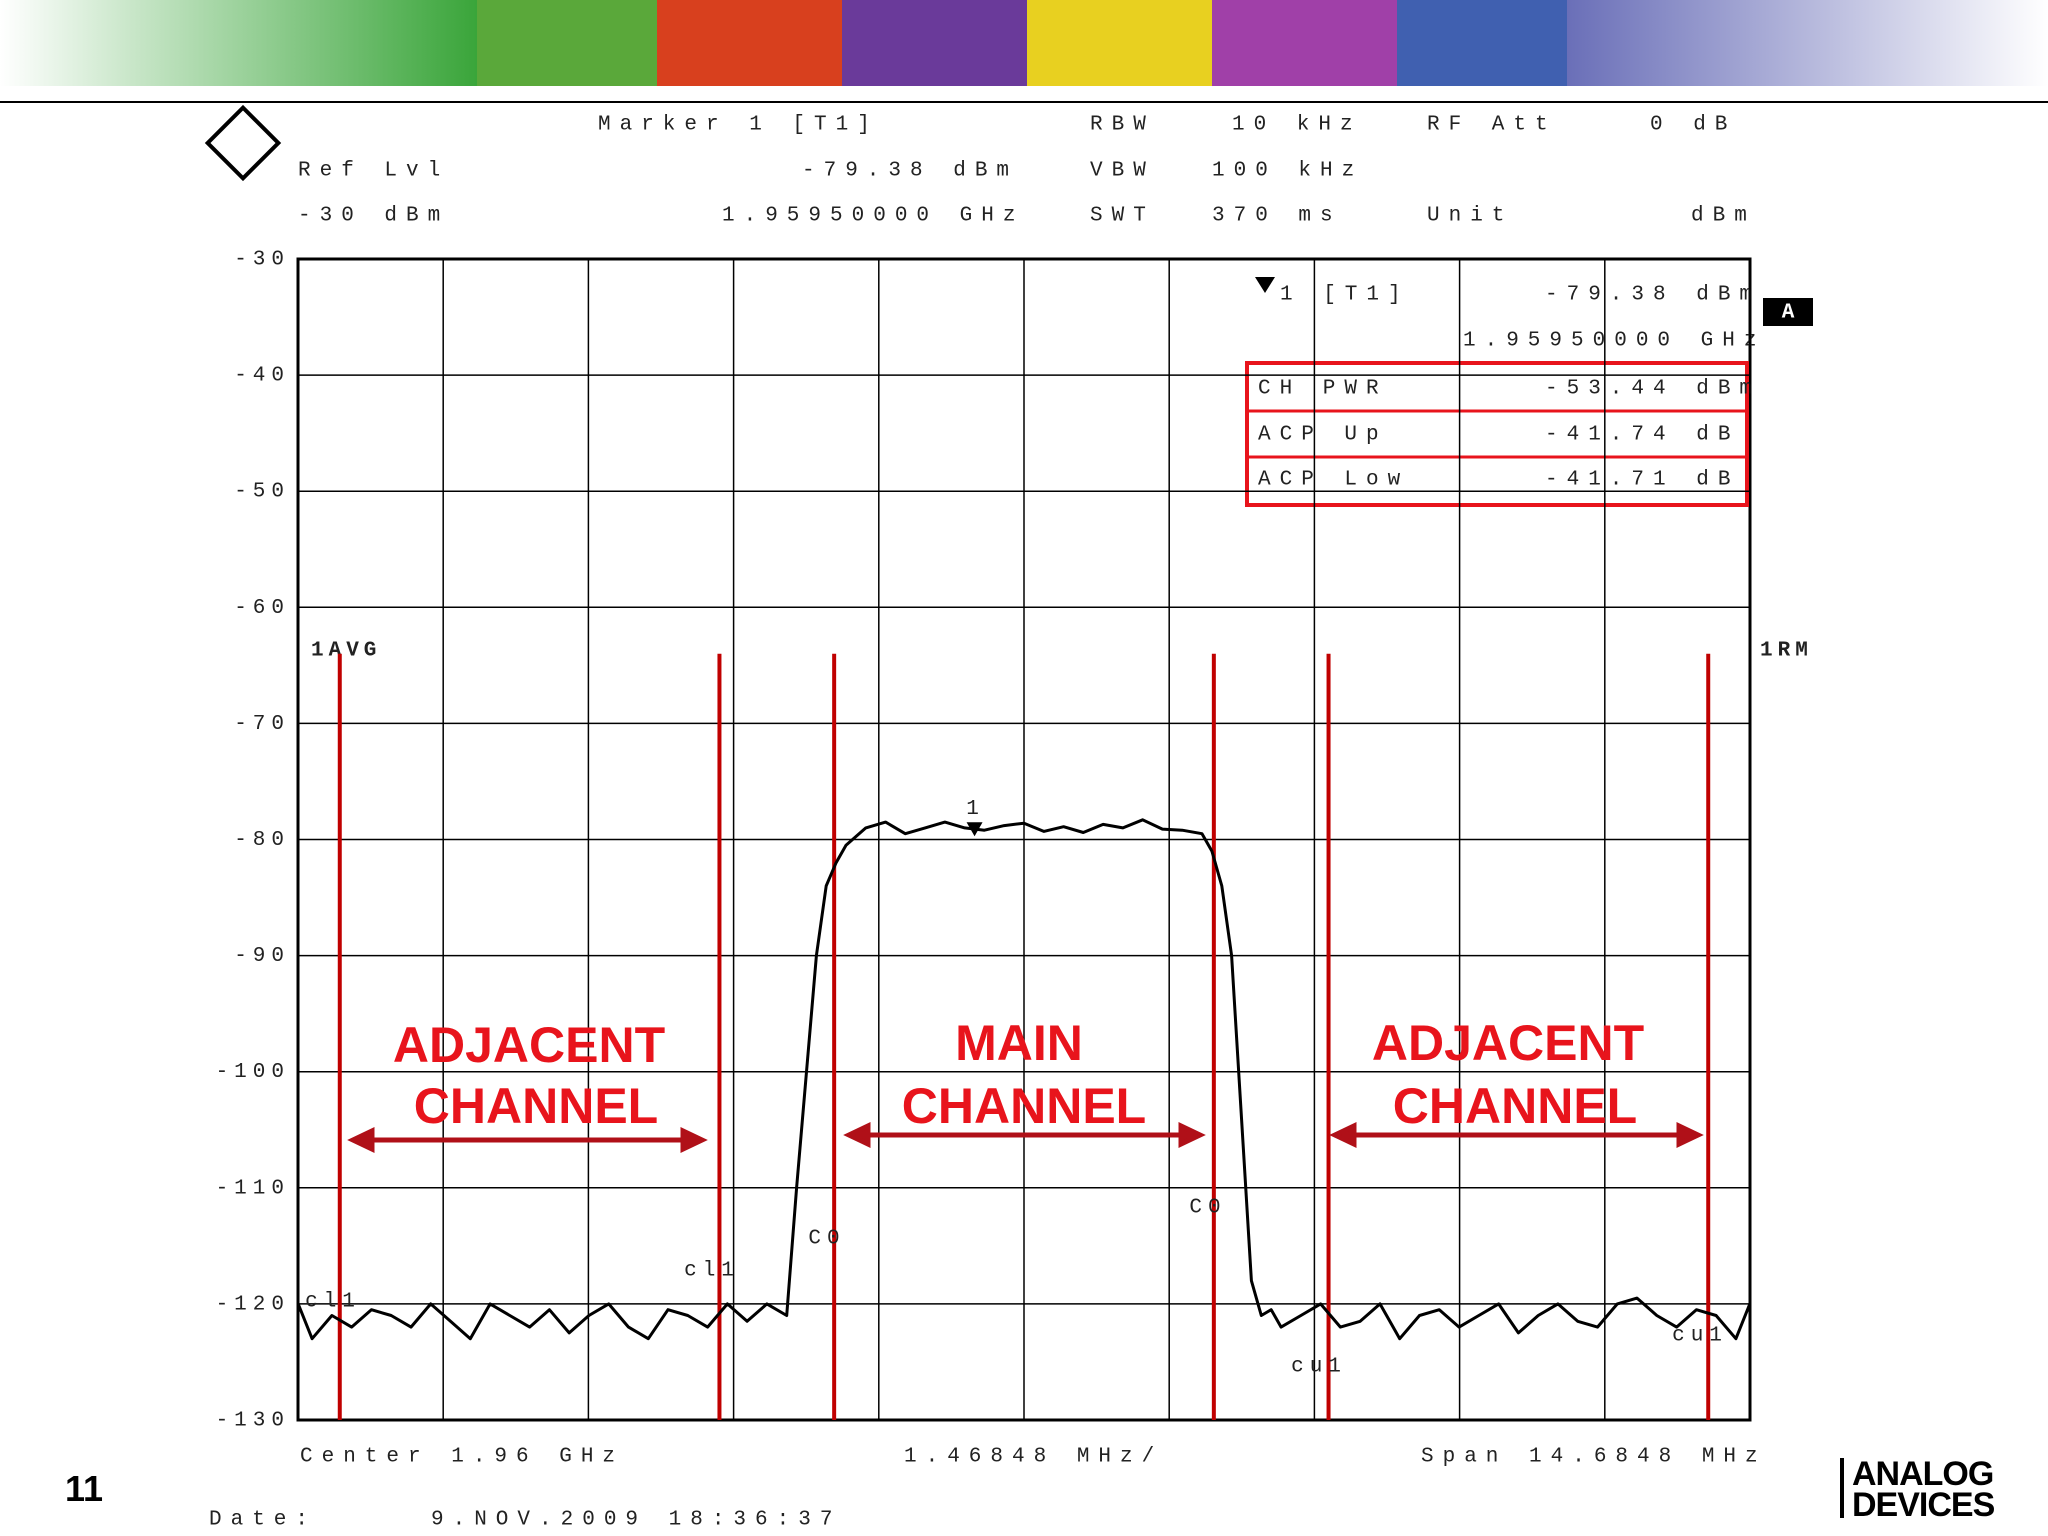 This screenshot has width=2048, height=1536. What do you see at coordinates (462, 1457) in the screenshot?
I see `footer-text: Center 1.96 GHz` at bounding box center [462, 1457].